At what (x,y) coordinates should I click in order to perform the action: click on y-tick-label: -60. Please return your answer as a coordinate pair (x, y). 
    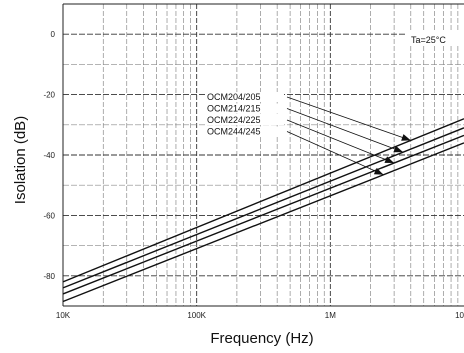
    Looking at the image, I should click on (49, 215).